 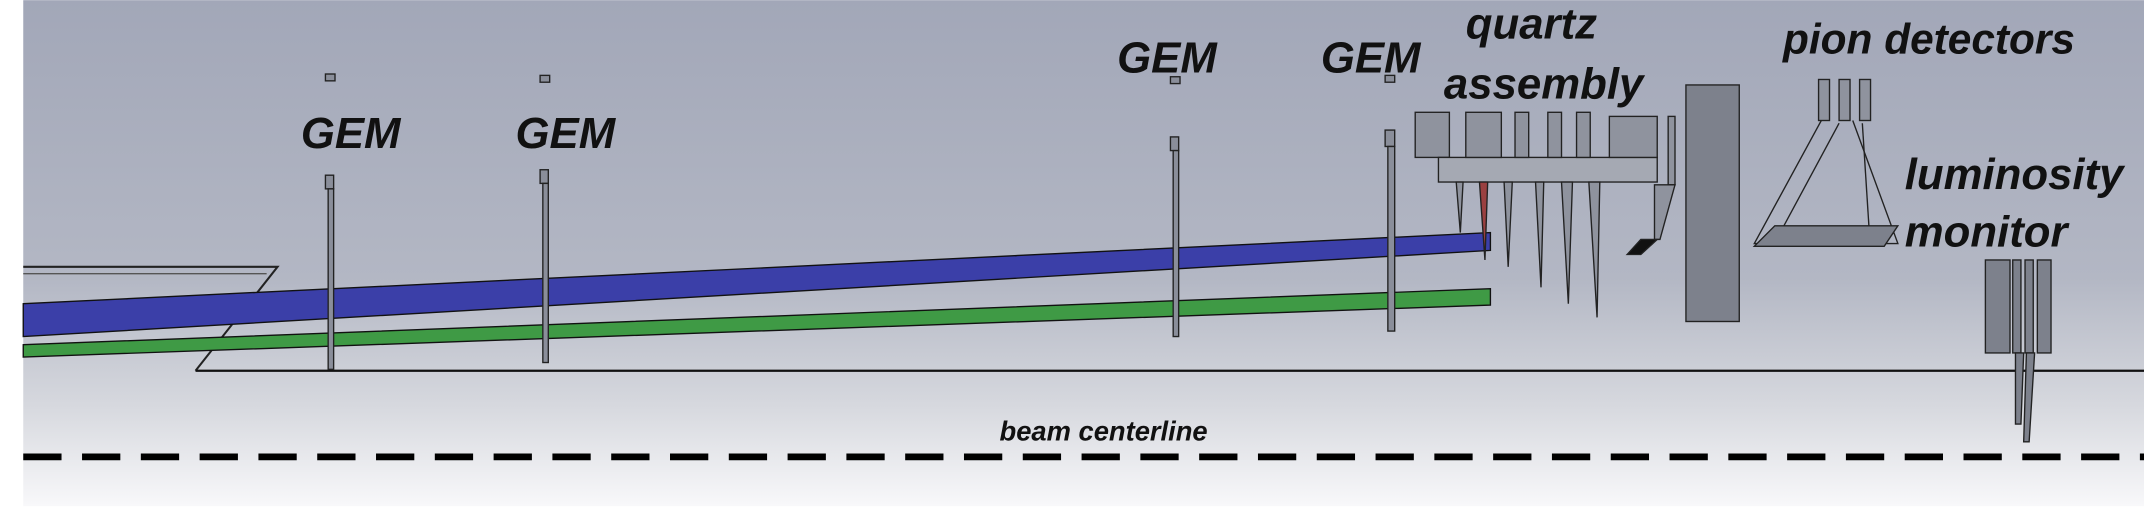 I want to click on lumi-label: luminosity, so click(x=2015, y=174).